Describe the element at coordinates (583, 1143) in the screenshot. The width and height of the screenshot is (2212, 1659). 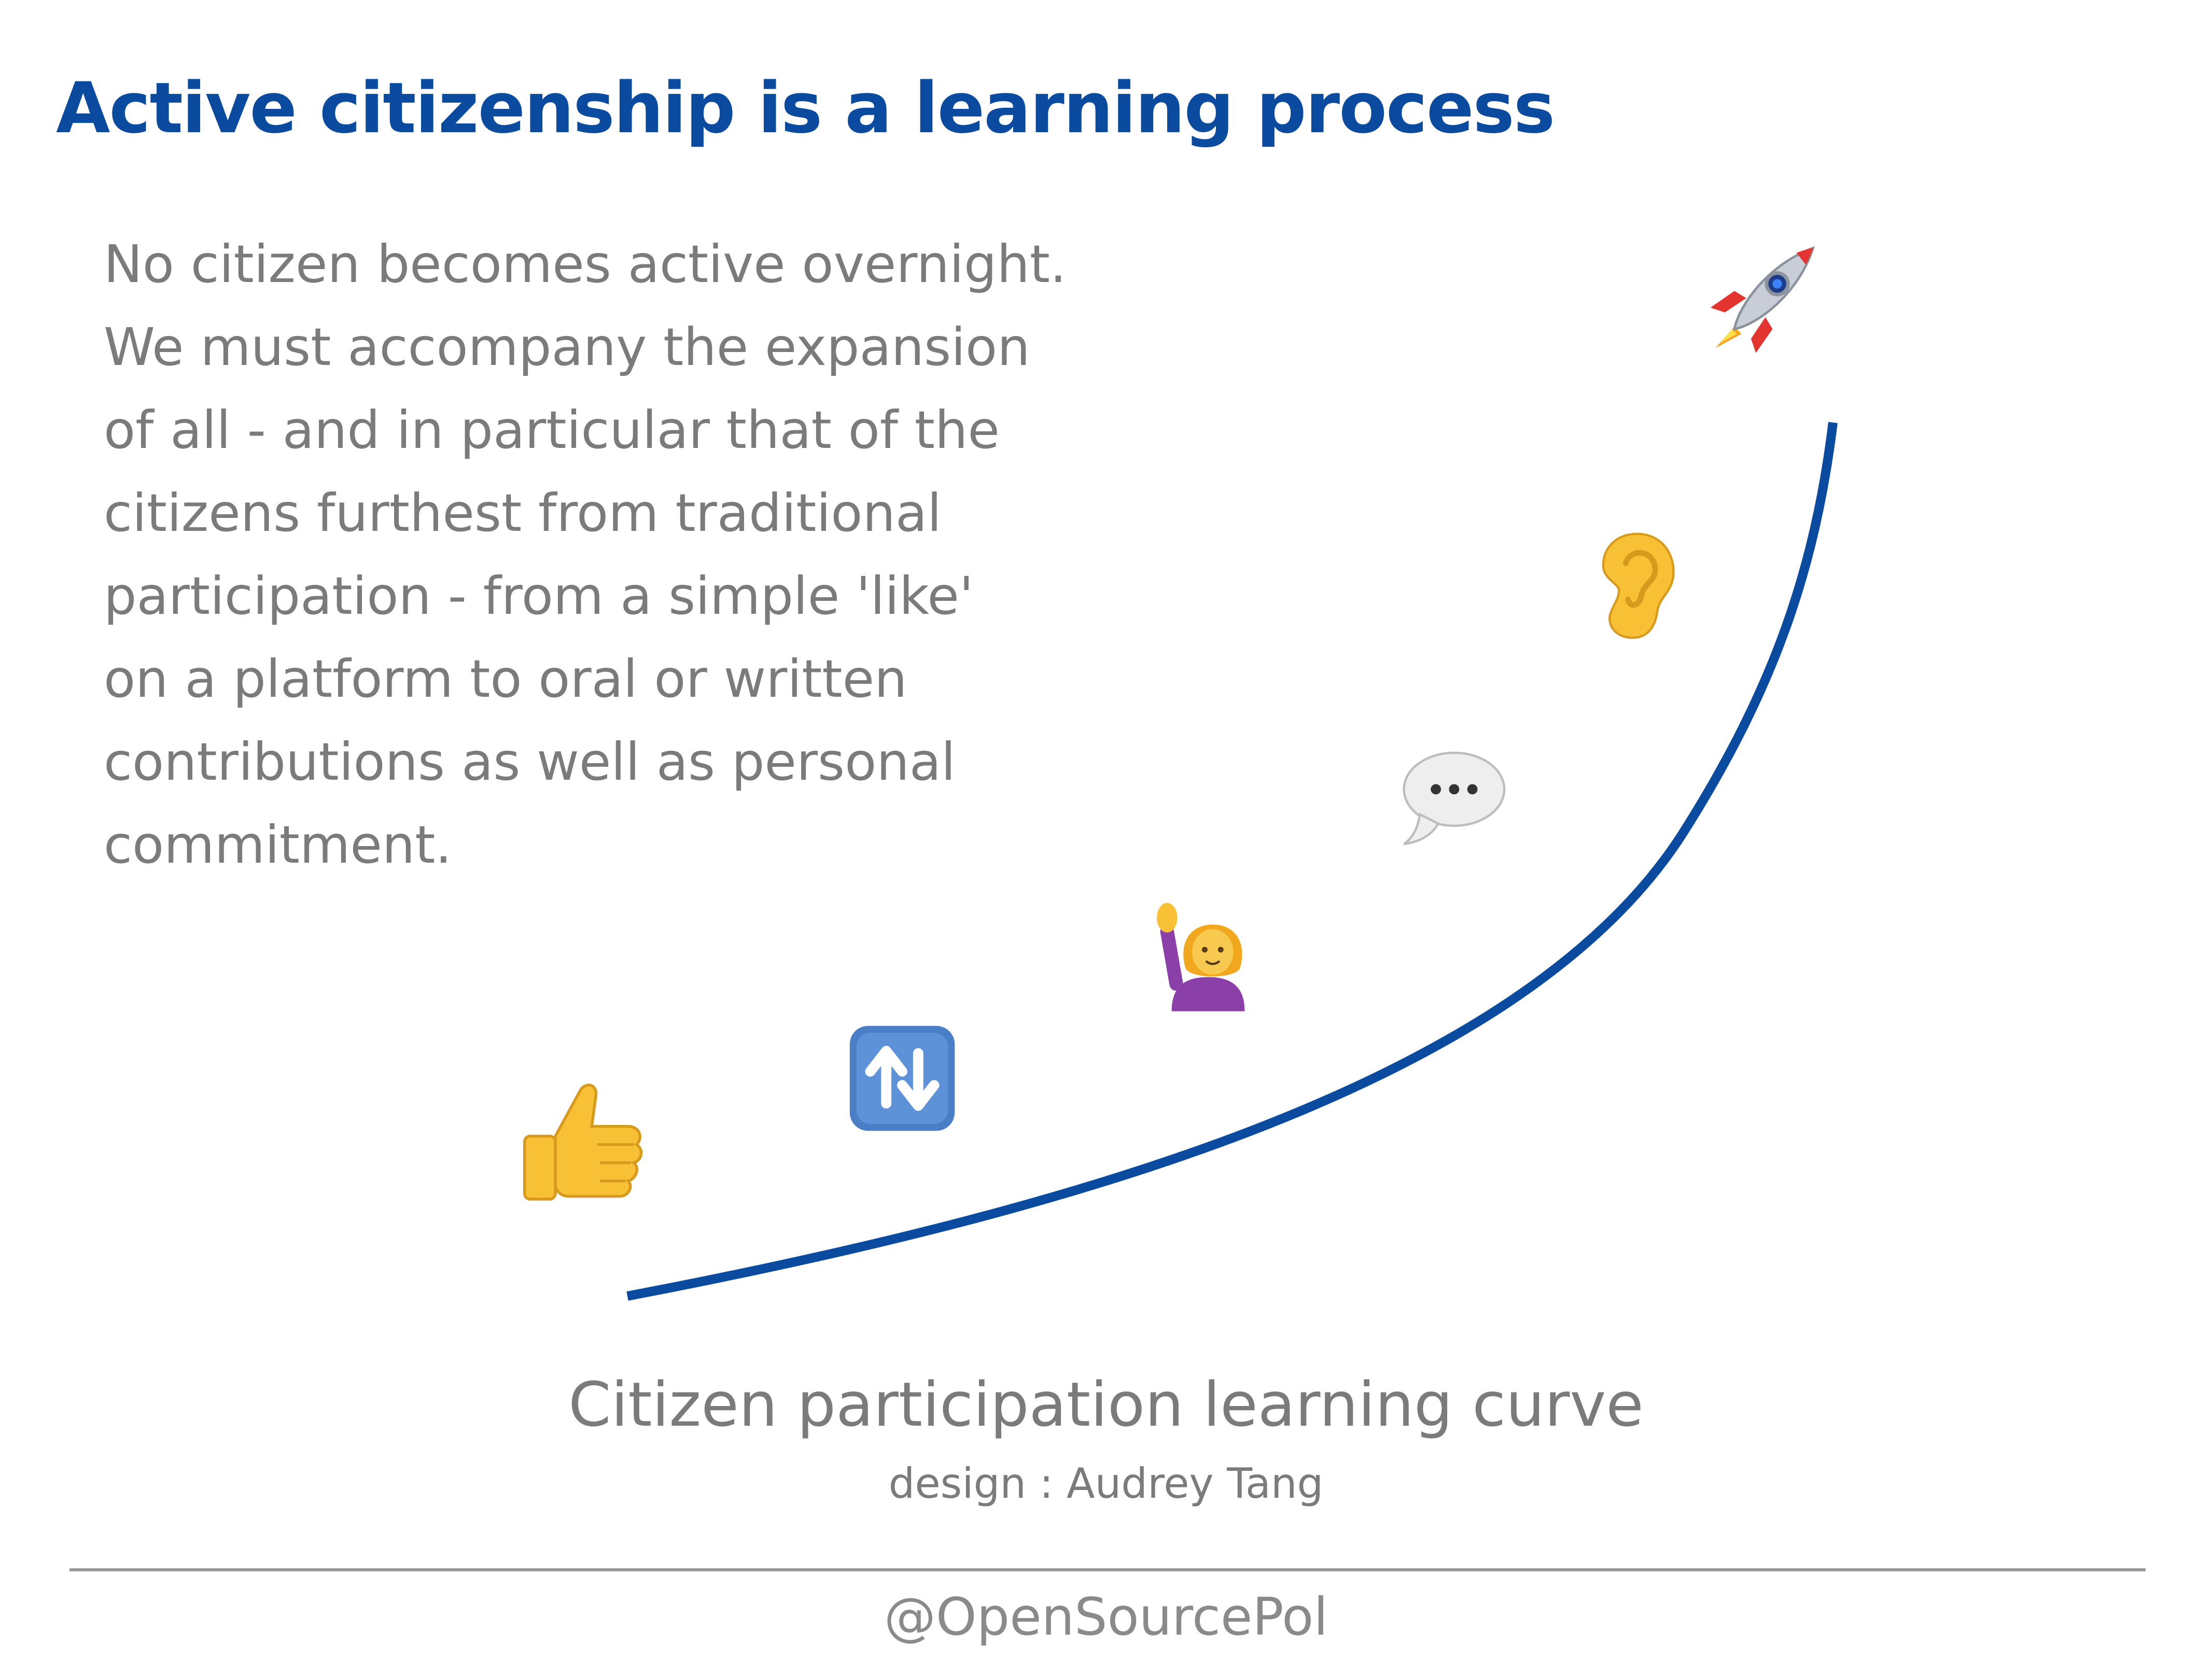
I see `thumbs-up-icon` at that location.